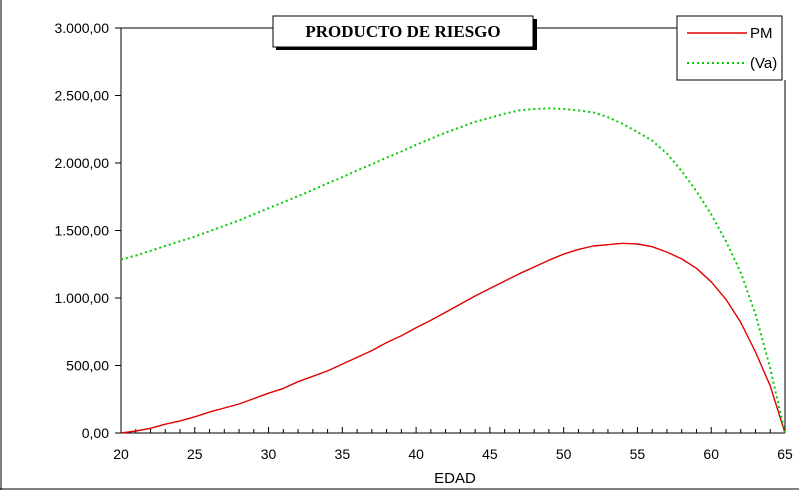 The height and width of the screenshot is (495, 799). What do you see at coordinates (763, 63) in the screenshot?
I see `legend-label-va: (Va)` at bounding box center [763, 63].